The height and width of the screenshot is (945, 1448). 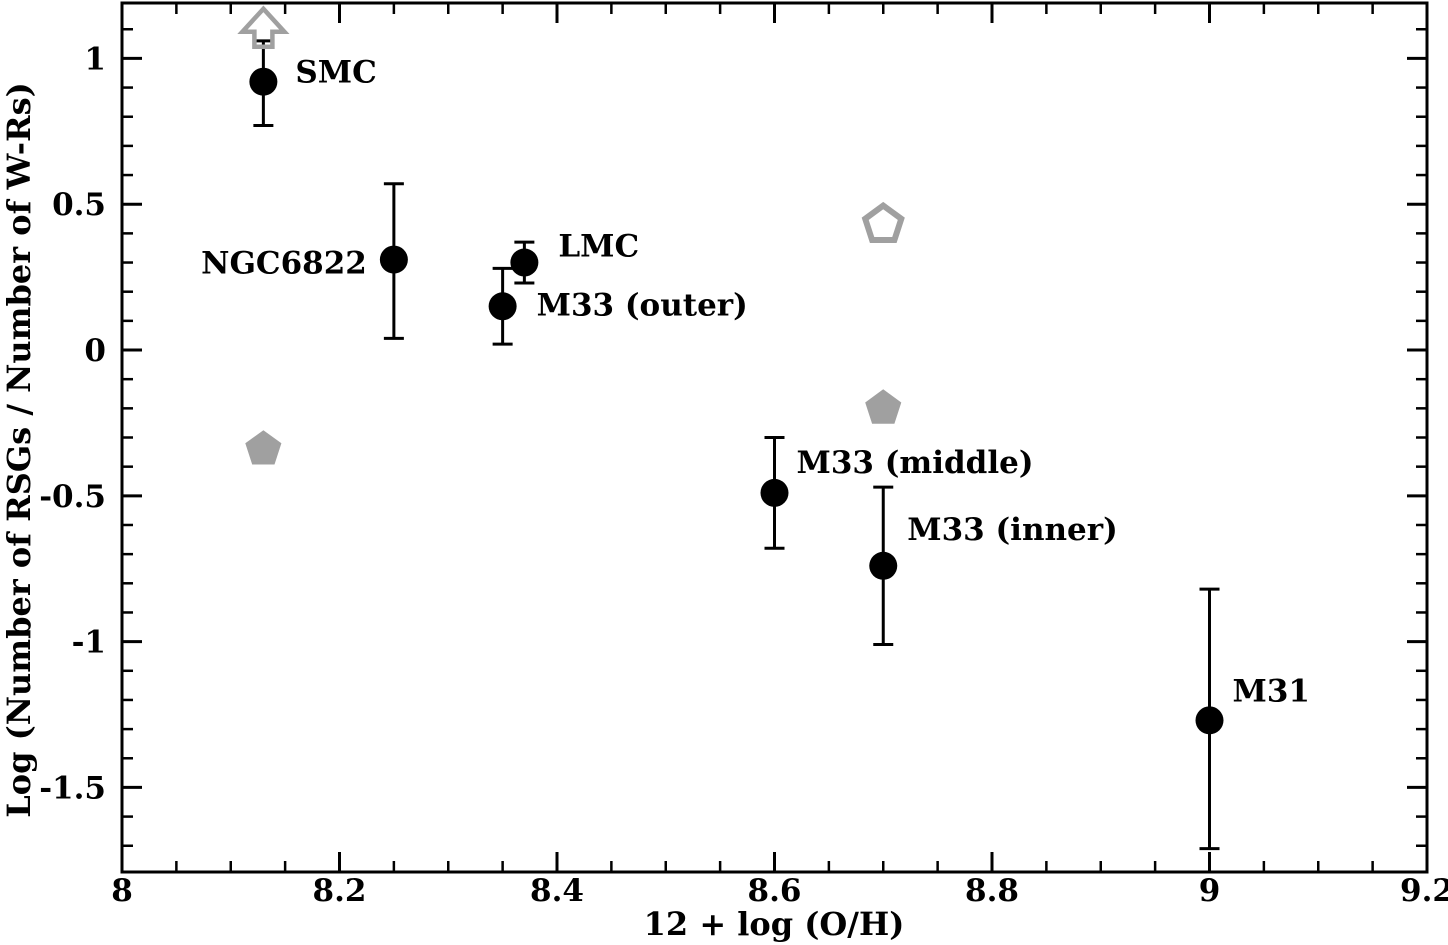 What do you see at coordinates (72, 497) in the screenshot?
I see `y-tick-label: -0.5` at bounding box center [72, 497].